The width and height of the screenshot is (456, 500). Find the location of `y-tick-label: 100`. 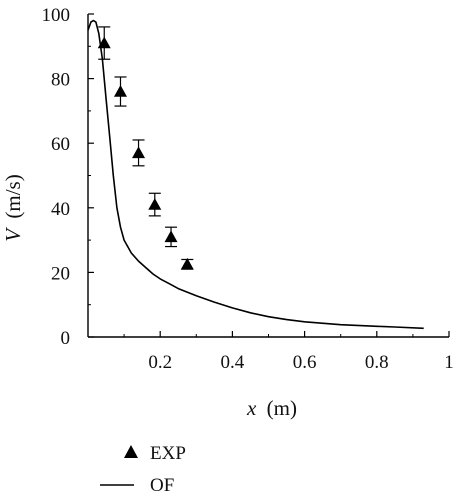

y-tick-label: 100 is located at coordinates (56, 15).